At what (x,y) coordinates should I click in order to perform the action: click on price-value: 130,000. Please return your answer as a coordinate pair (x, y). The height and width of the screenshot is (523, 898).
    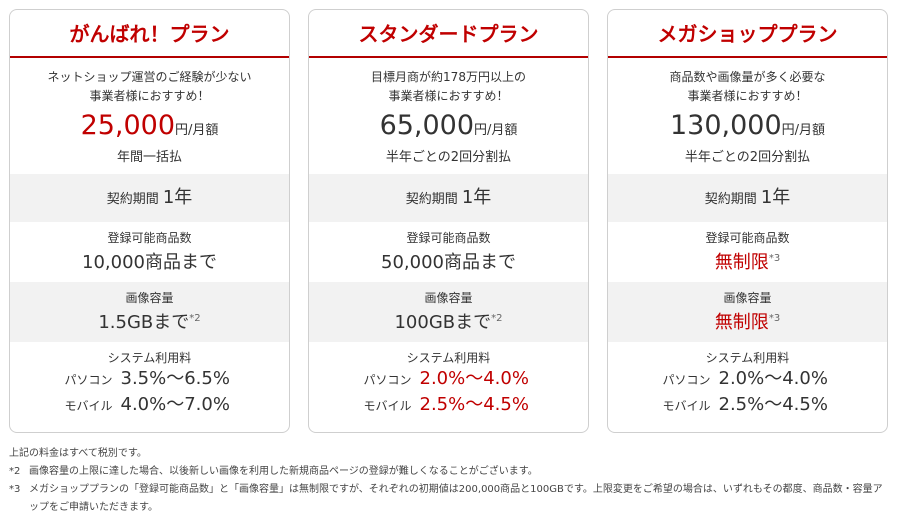
    Looking at the image, I should click on (725, 125).